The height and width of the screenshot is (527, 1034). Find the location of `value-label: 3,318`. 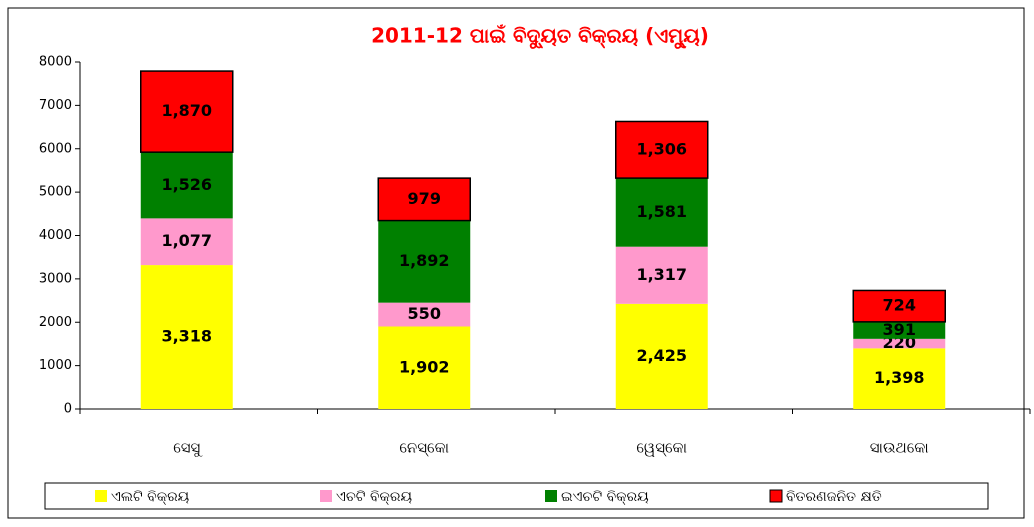

value-label: 3,318 is located at coordinates (186, 336).